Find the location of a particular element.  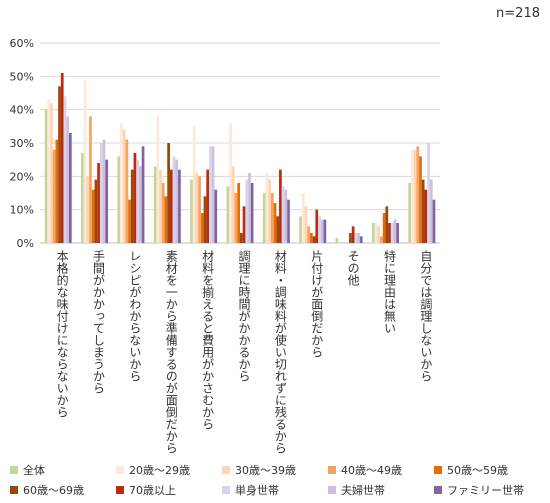

legend-label: 60歳～69歳 is located at coordinates (53, 490).